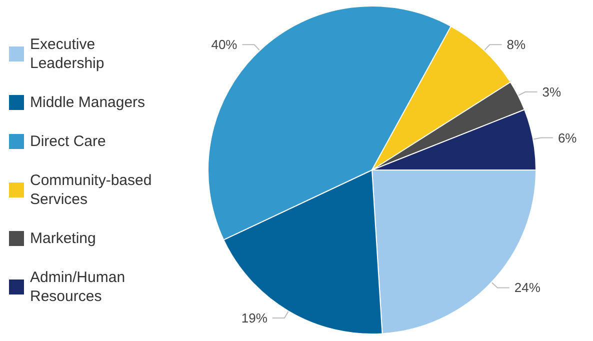  What do you see at coordinates (93, 190) in the screenshot?
I see `legend-label: Community-based Services` at bounding box center [93, 190].